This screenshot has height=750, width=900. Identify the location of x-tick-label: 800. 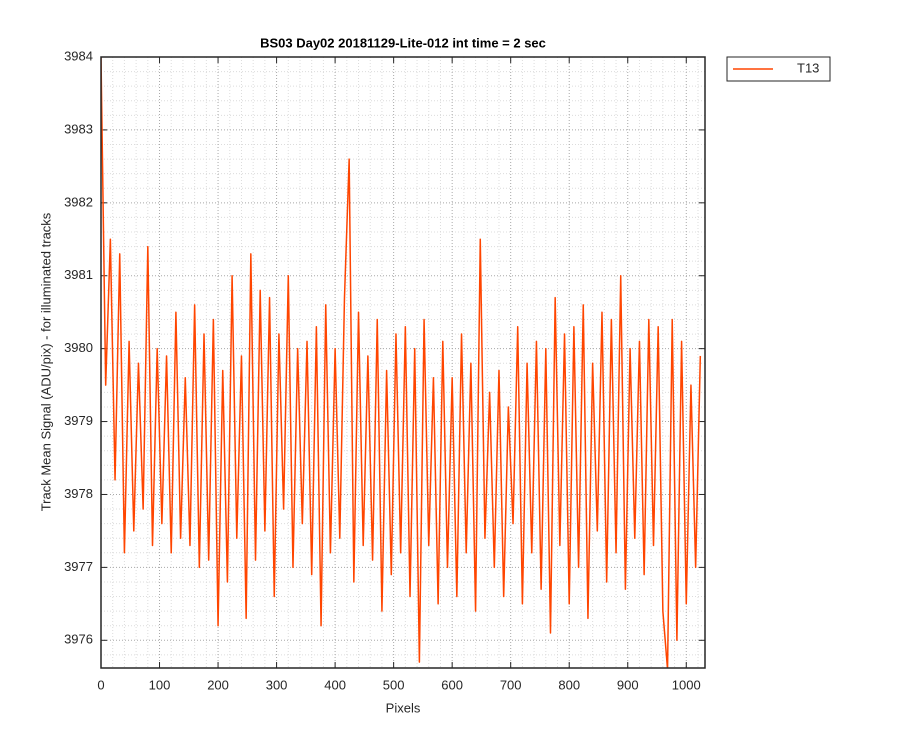
(569, 684).